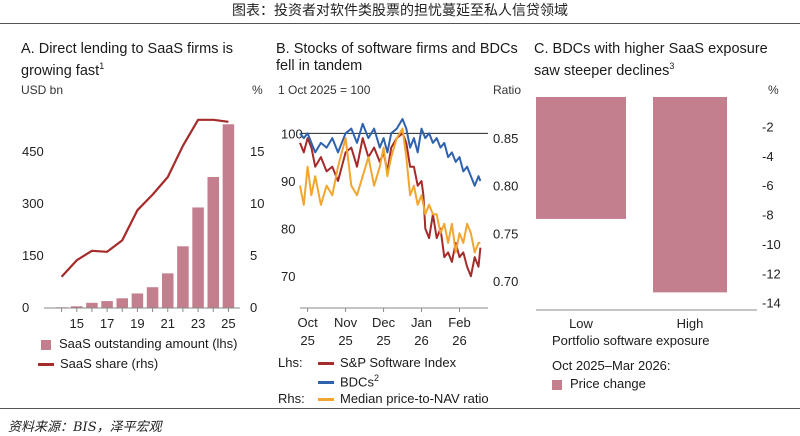 The height and width of the screenshot is (436, 800). Describe the element at coordinates (346, 322) in the screenshot. I see `panel-b-x-tick-month: Nov` at that location.